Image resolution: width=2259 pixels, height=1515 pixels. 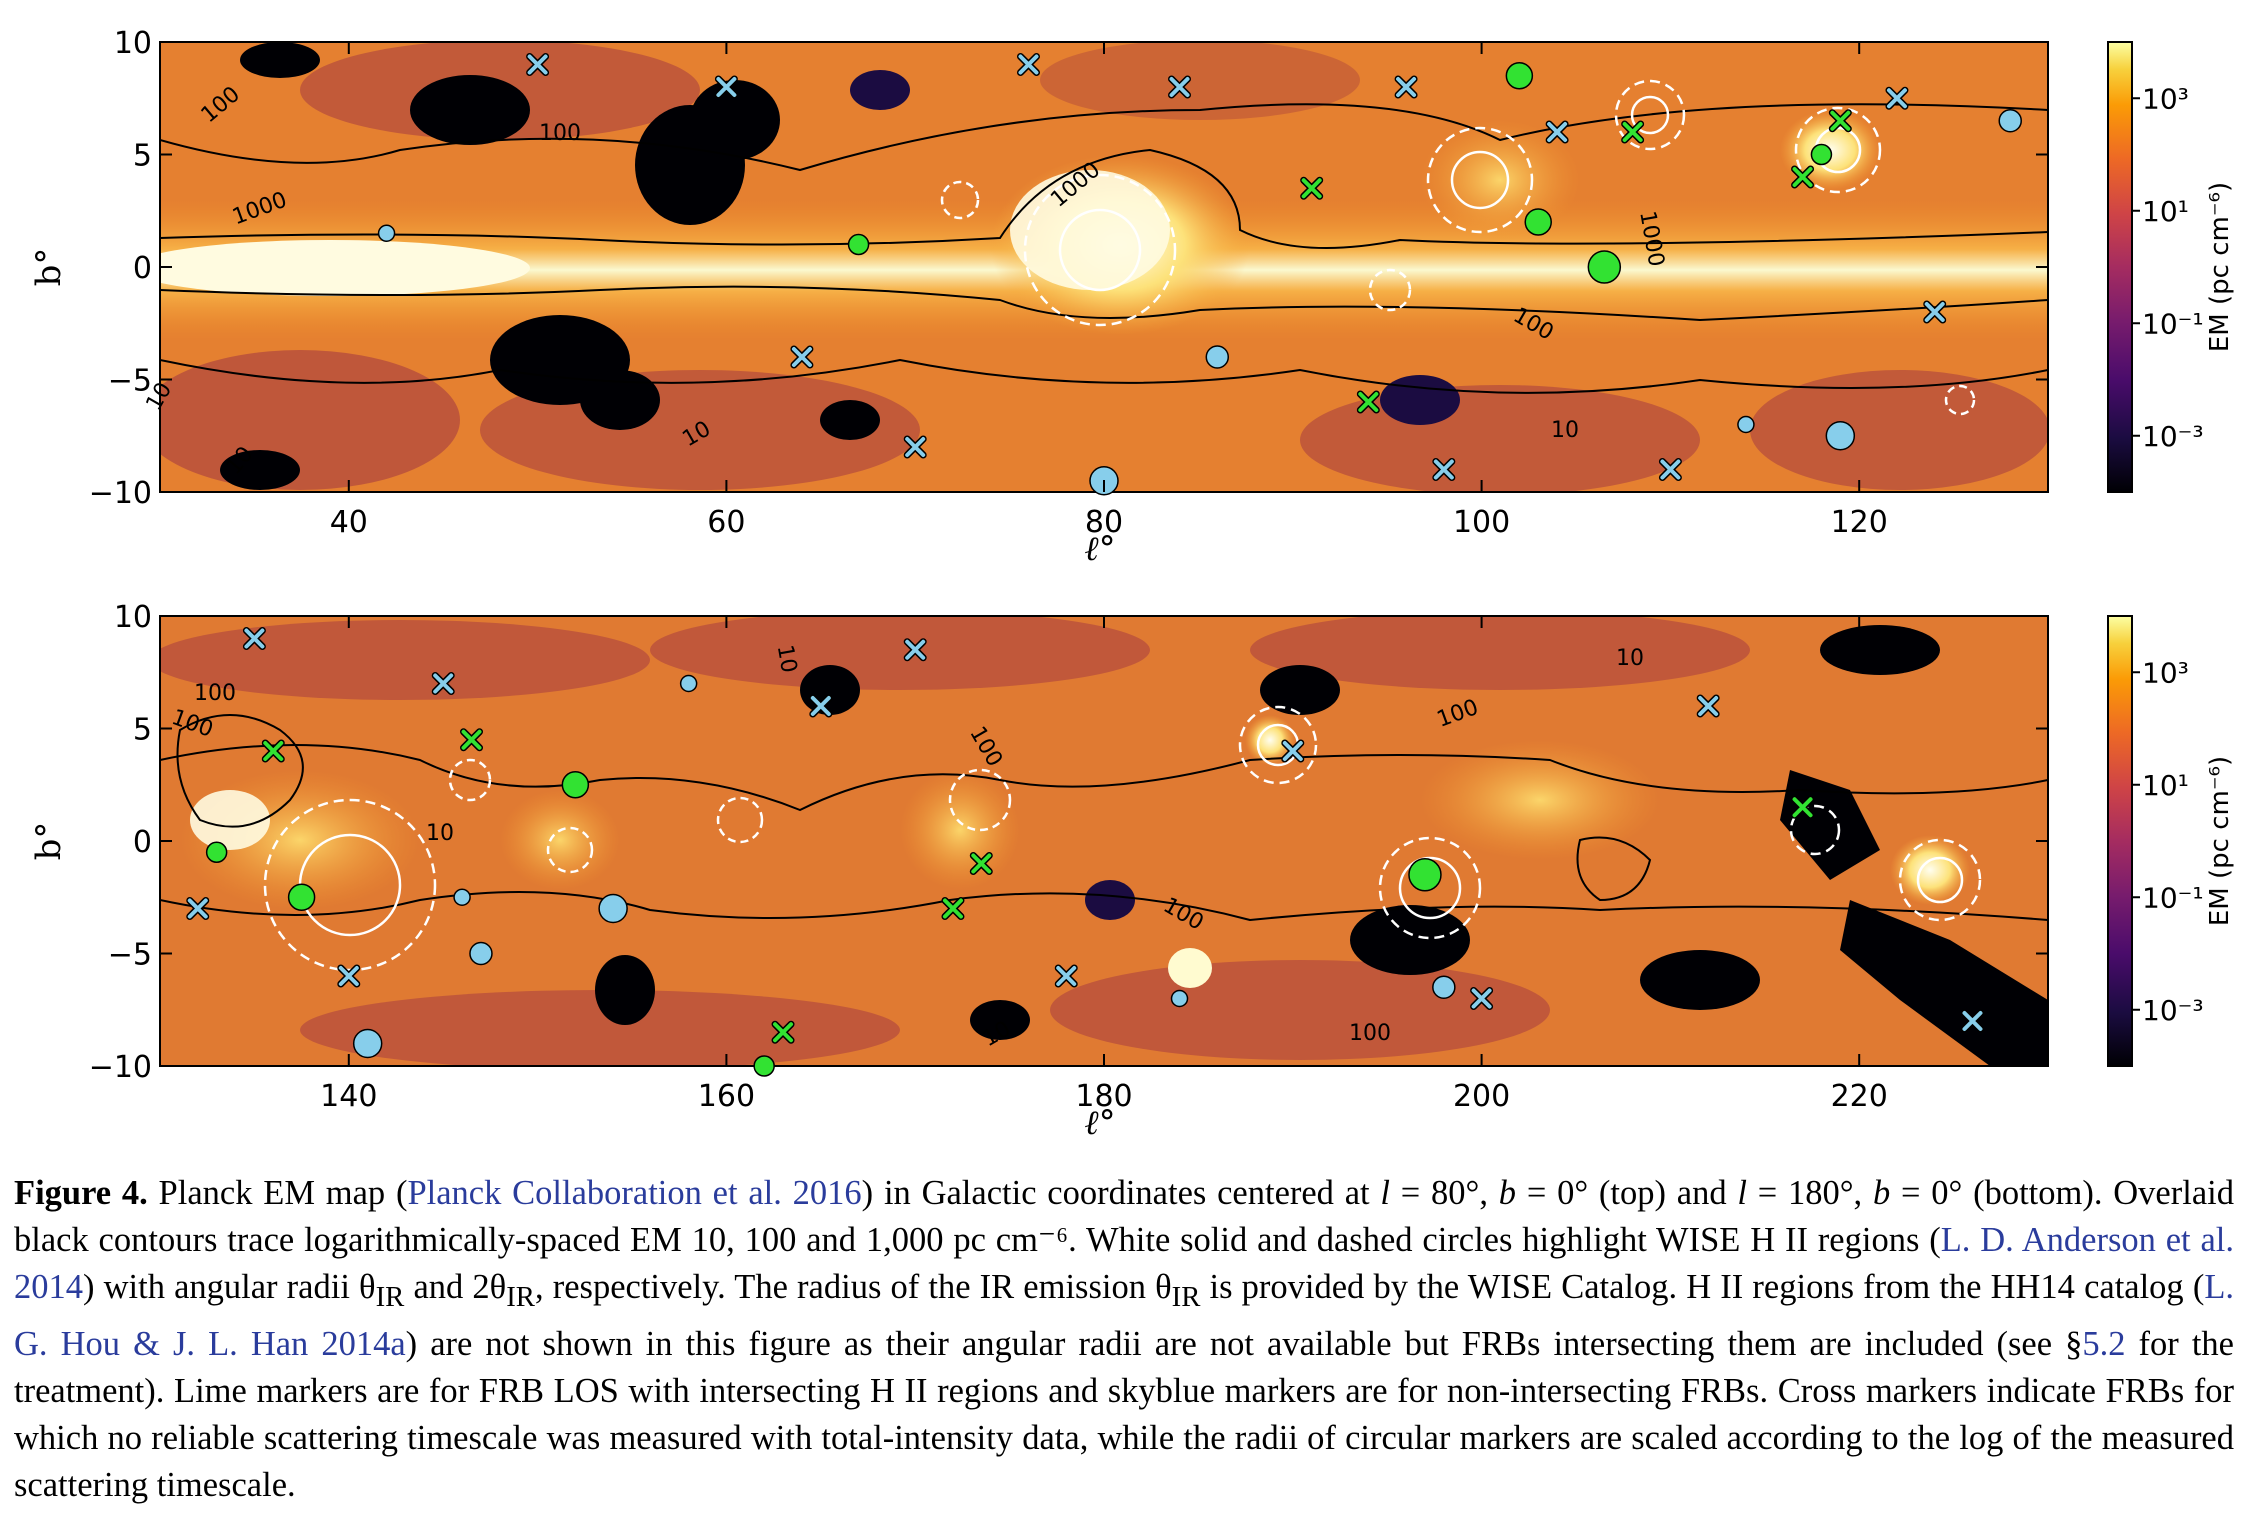 I want to click on caption-text: = 180°,, so click(x=1809, y=1193).